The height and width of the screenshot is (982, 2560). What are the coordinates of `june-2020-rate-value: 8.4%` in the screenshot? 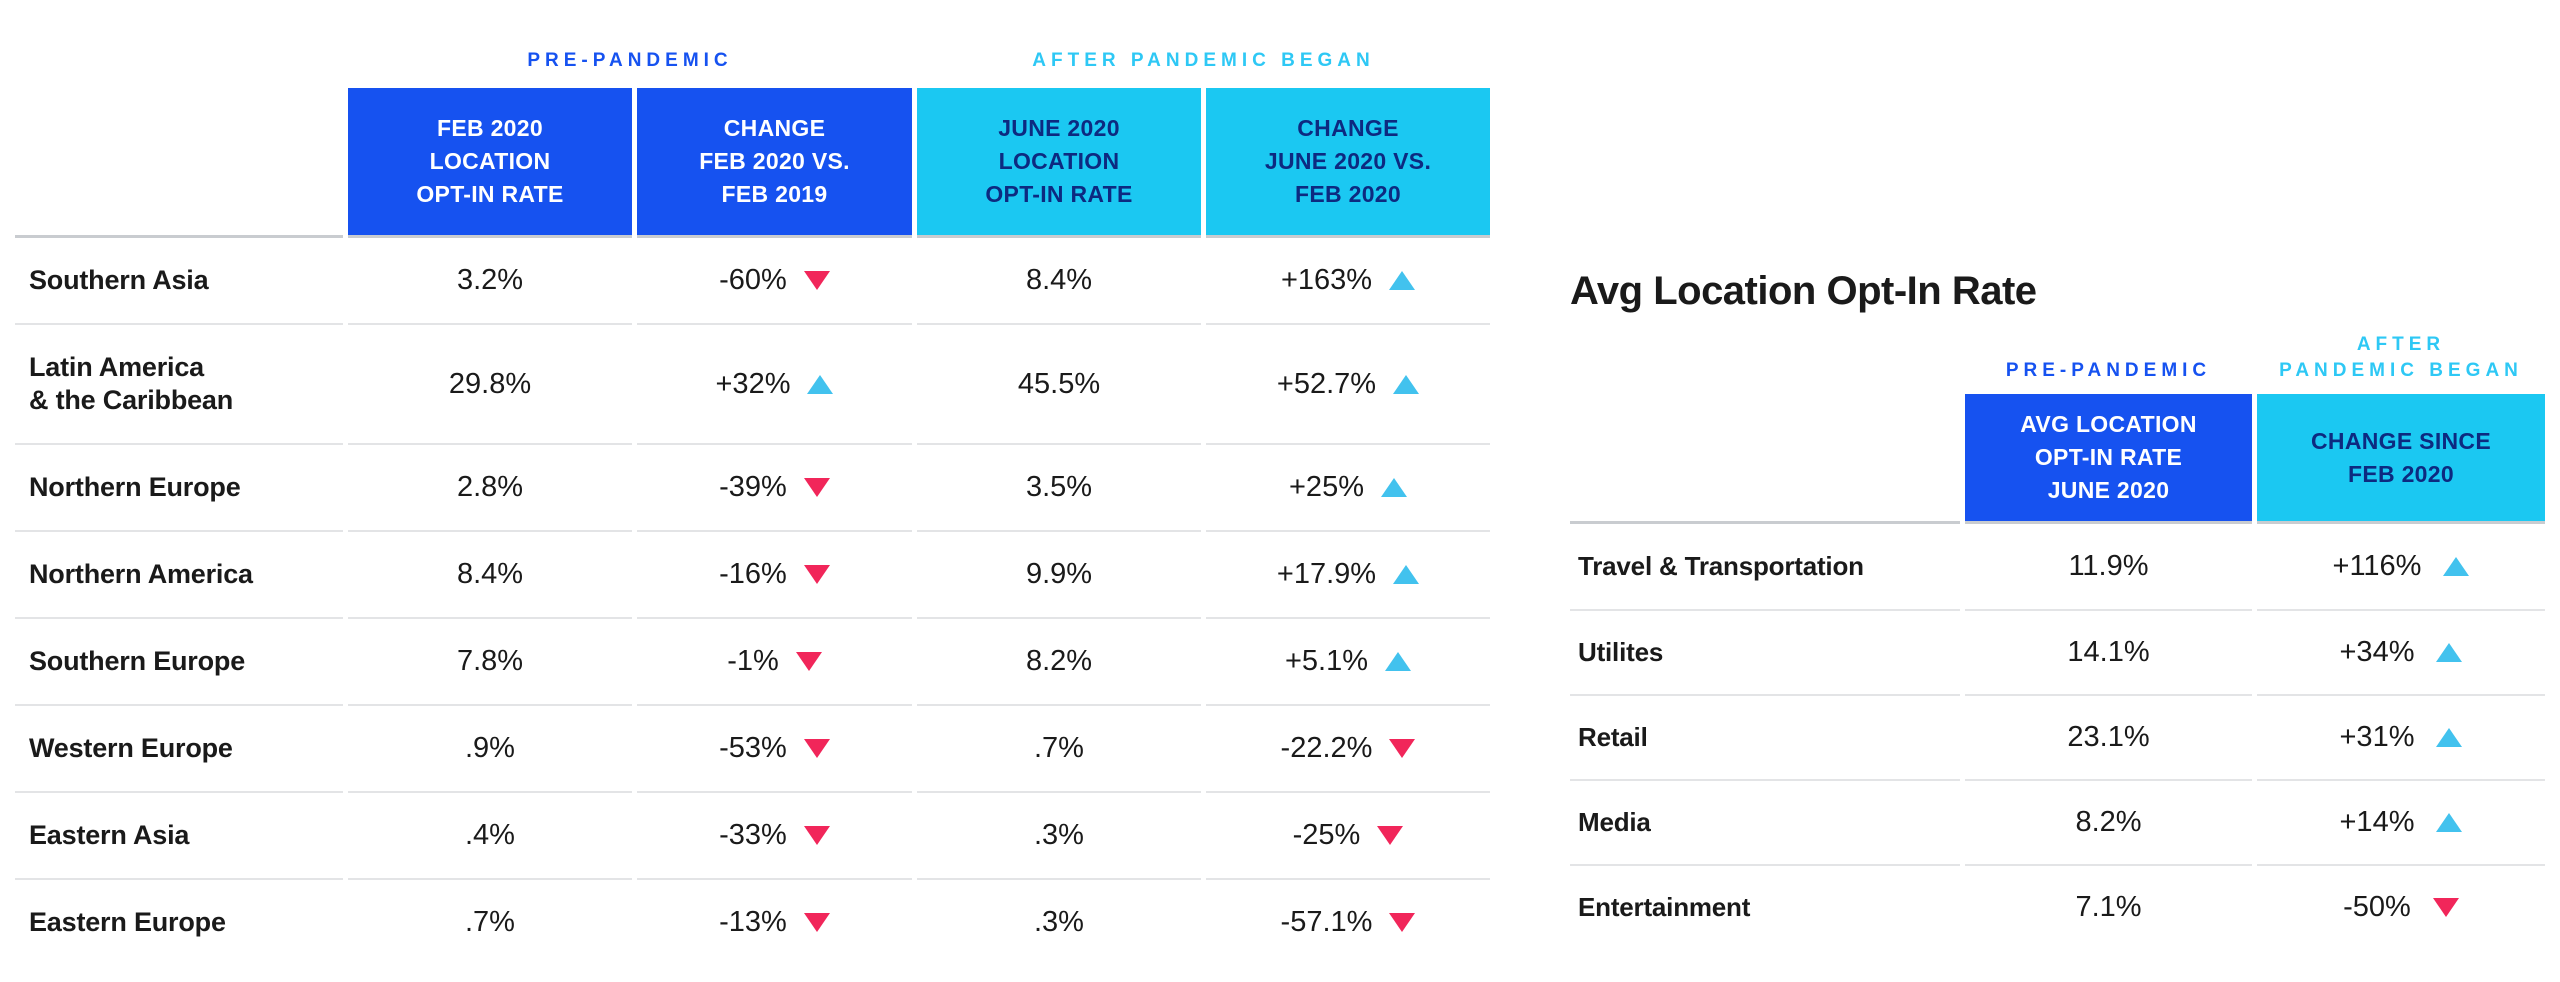 It's located at (1059, 280).